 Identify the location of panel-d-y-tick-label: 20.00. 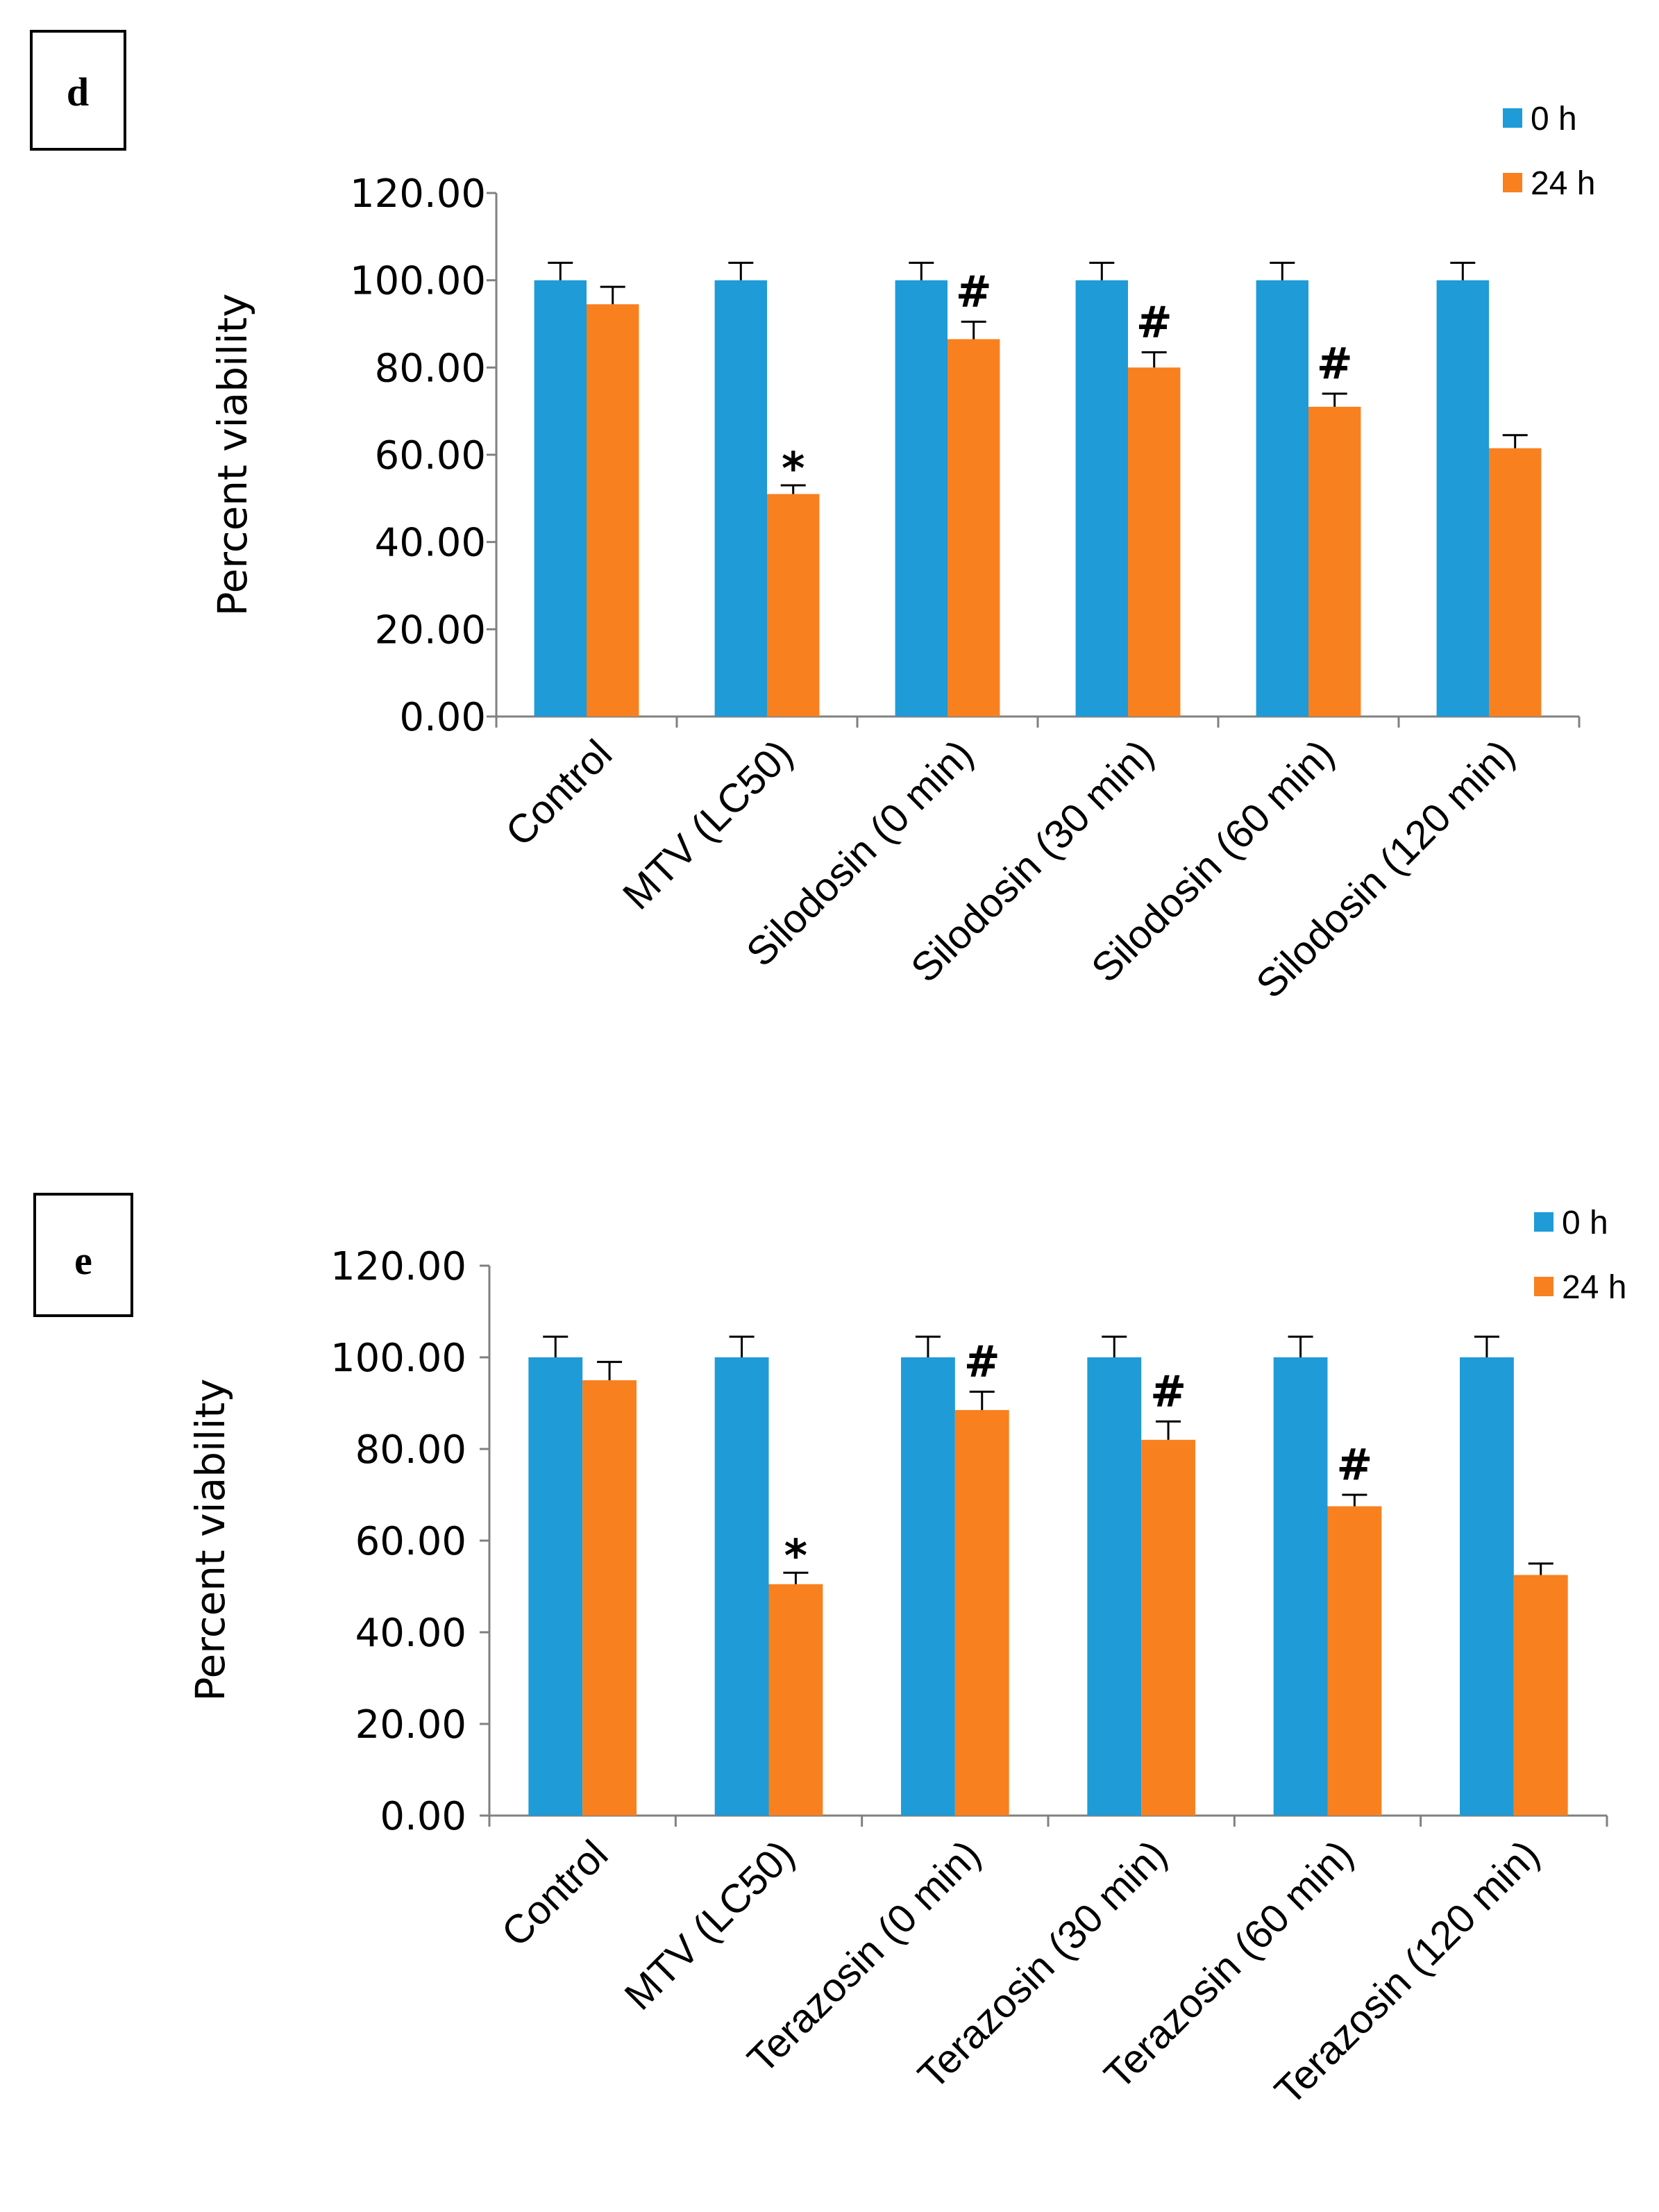
(430, 630).